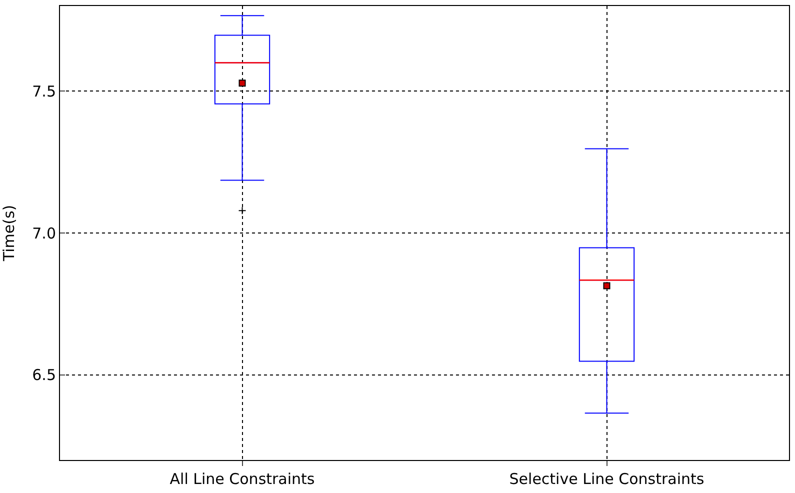 This screenshot has width=795, height=493. Describe the element at coordinates (9, 233) in the screenshot. I see `y-axis-title: Time(s)` at that location.